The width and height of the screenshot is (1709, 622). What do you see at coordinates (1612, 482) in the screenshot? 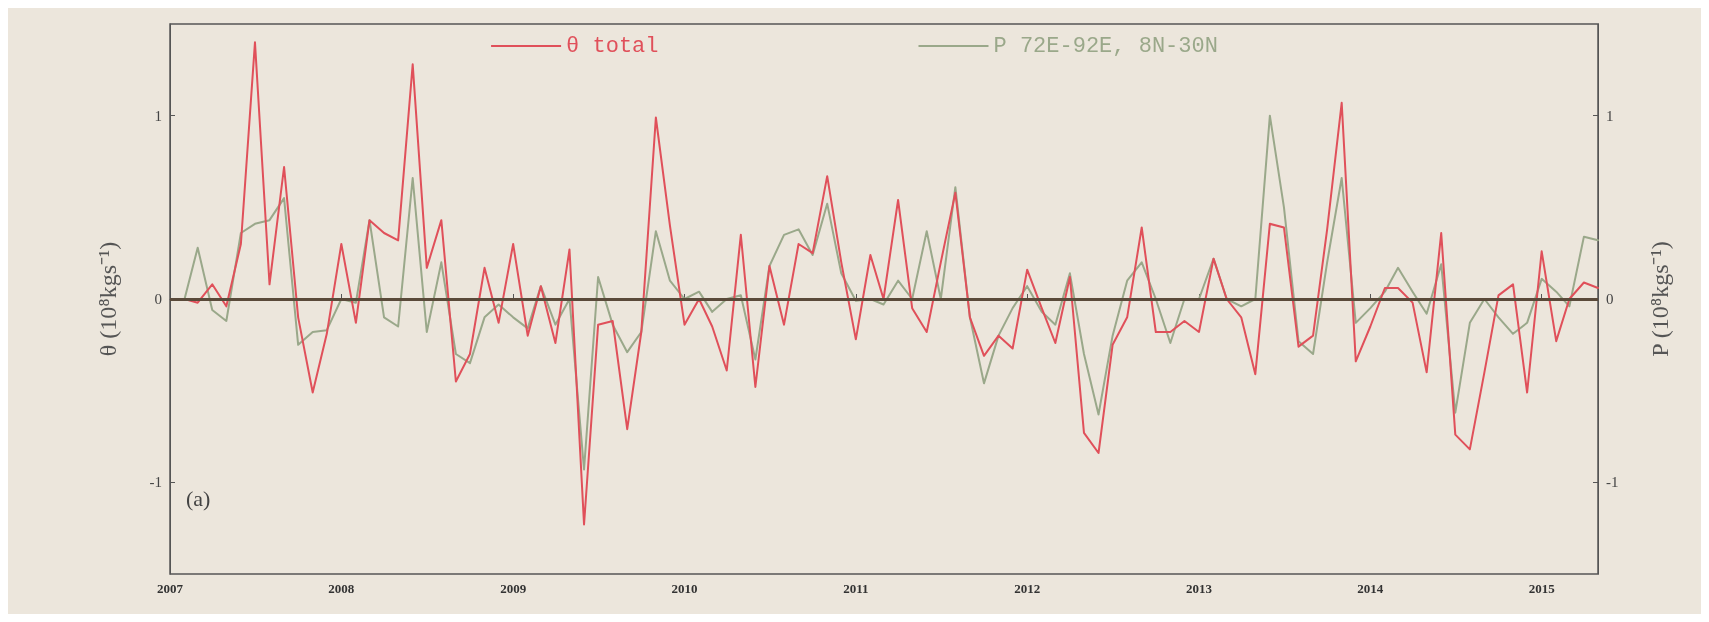
I see `y2-tick-label: -1` at bounding box center [1612, 482].